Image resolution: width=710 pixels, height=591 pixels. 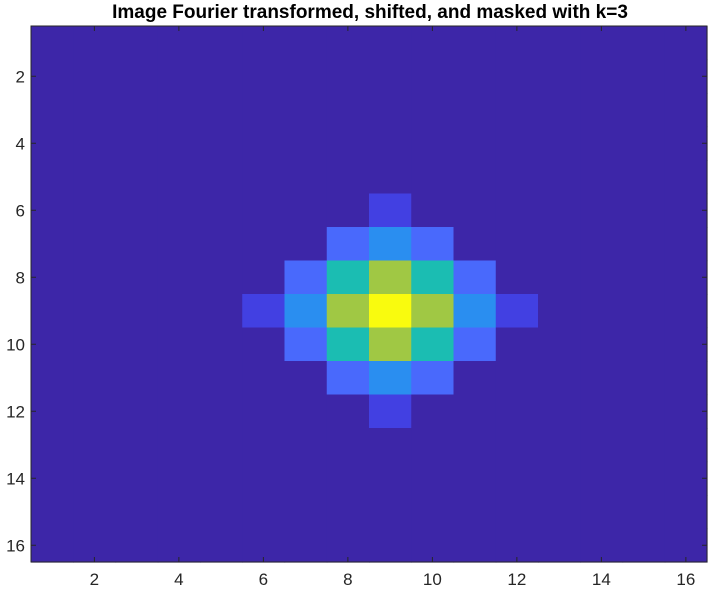 What do you see at coordinates (15, 478) in the screenshot?
I see `y-tick-label: 14` at bounding box center [15, 478].